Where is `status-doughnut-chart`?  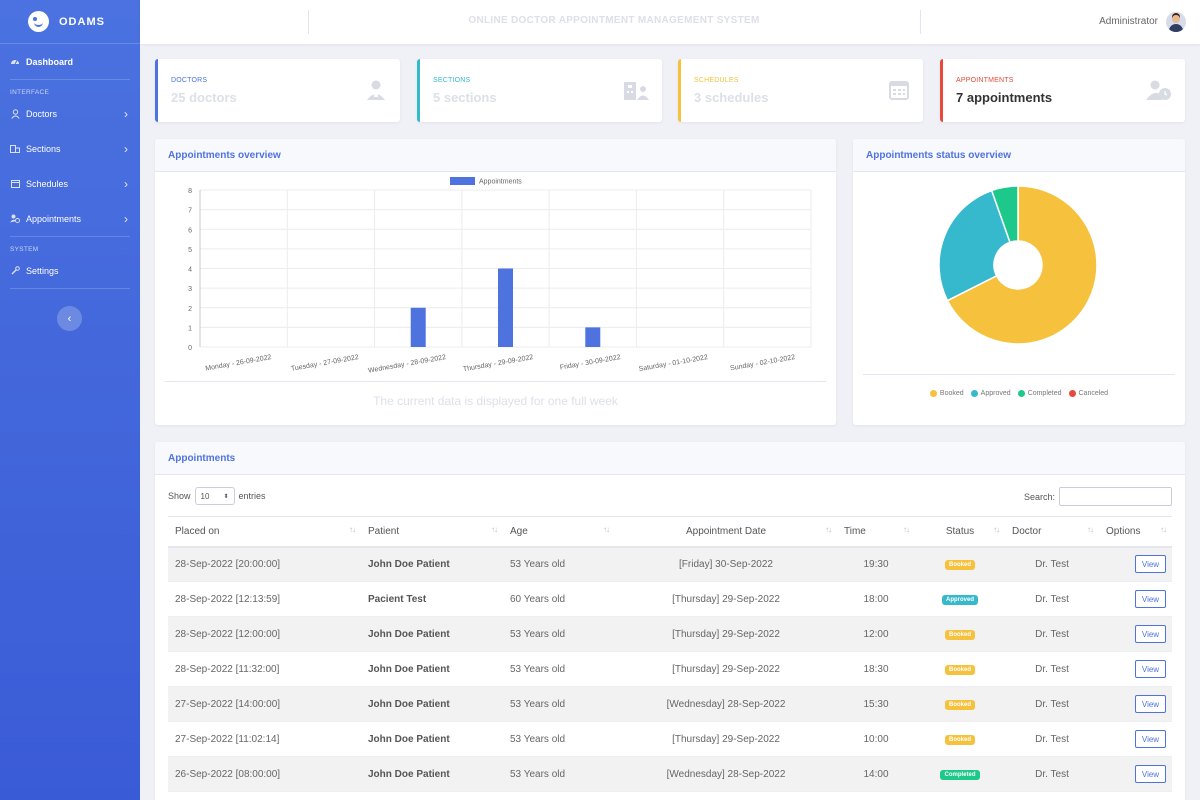 status-doughnut-chart is located at coordinates (1018, 265).